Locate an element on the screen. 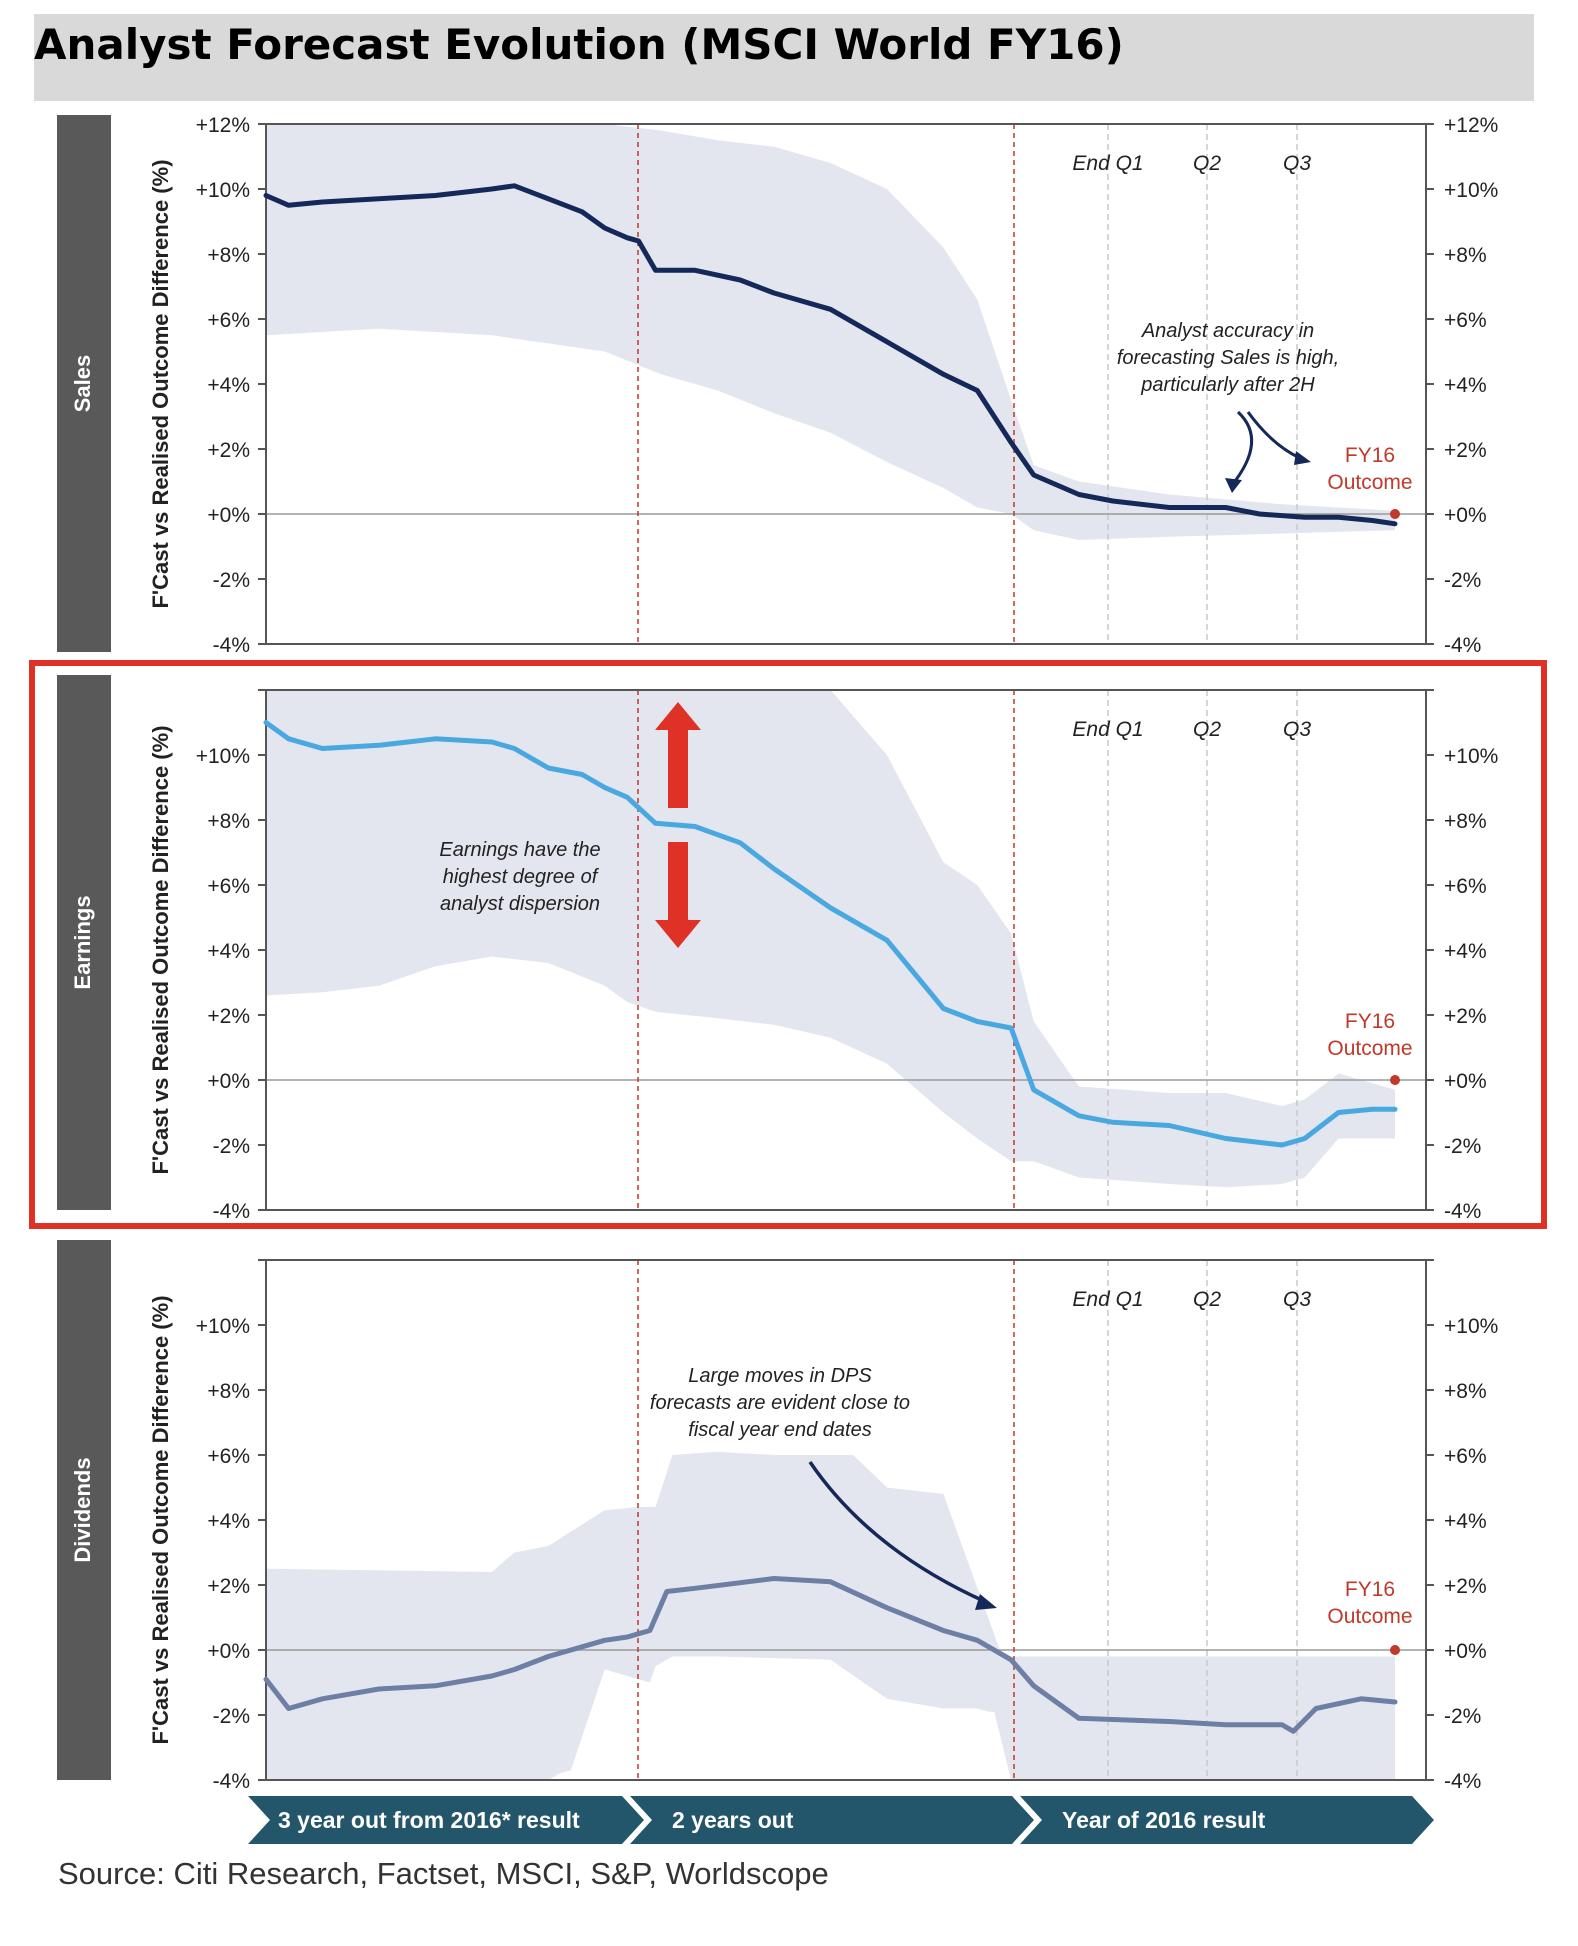 This screenshot has height=1946, width=1578. y-tick-label-left: +12% is located at coordinates (223, 125).